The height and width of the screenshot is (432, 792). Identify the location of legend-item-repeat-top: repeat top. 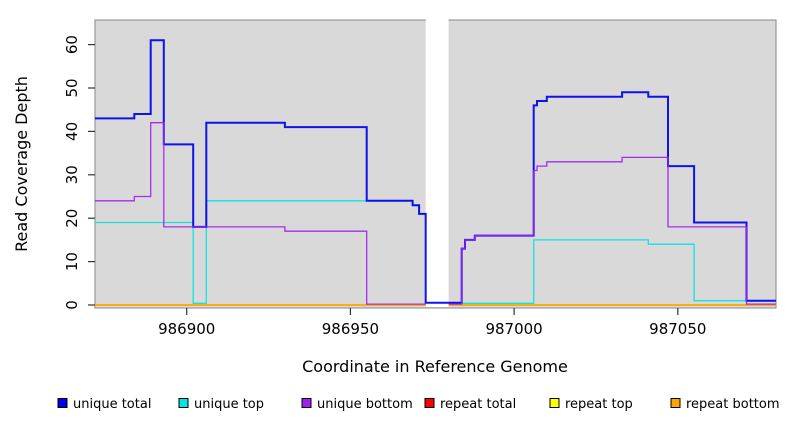
(591, 404).